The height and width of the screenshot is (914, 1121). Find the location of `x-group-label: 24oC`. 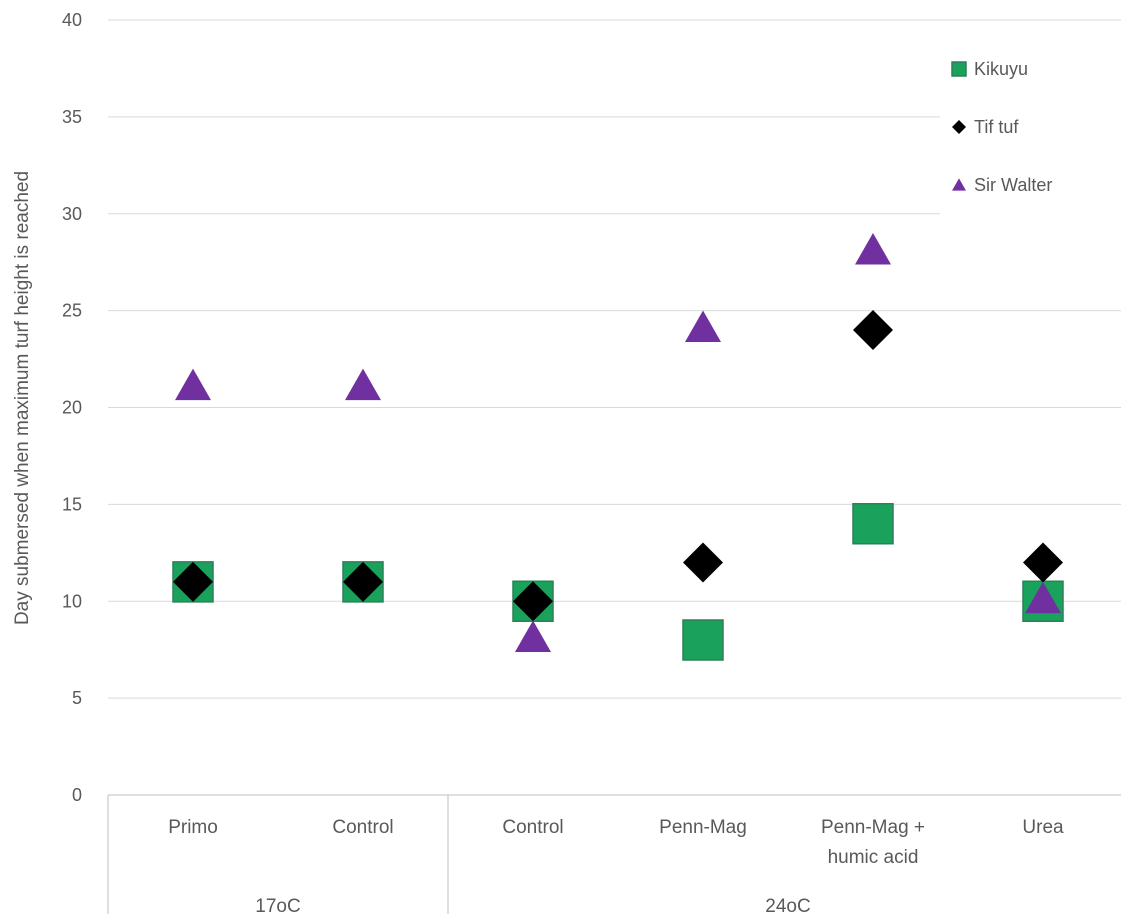

x-group-label: 24oC is located at coordinates (787, 905).